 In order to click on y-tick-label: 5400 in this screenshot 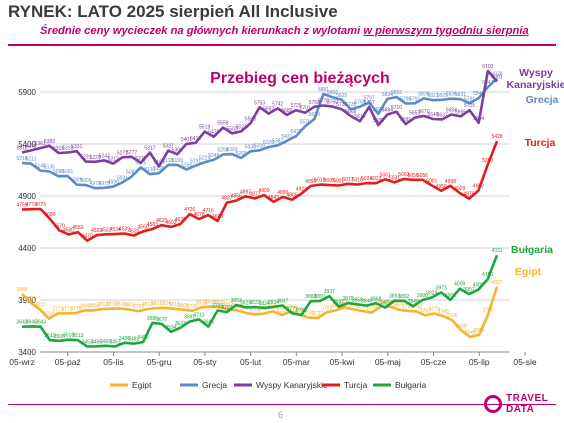, I will do `click(27, 144)`.